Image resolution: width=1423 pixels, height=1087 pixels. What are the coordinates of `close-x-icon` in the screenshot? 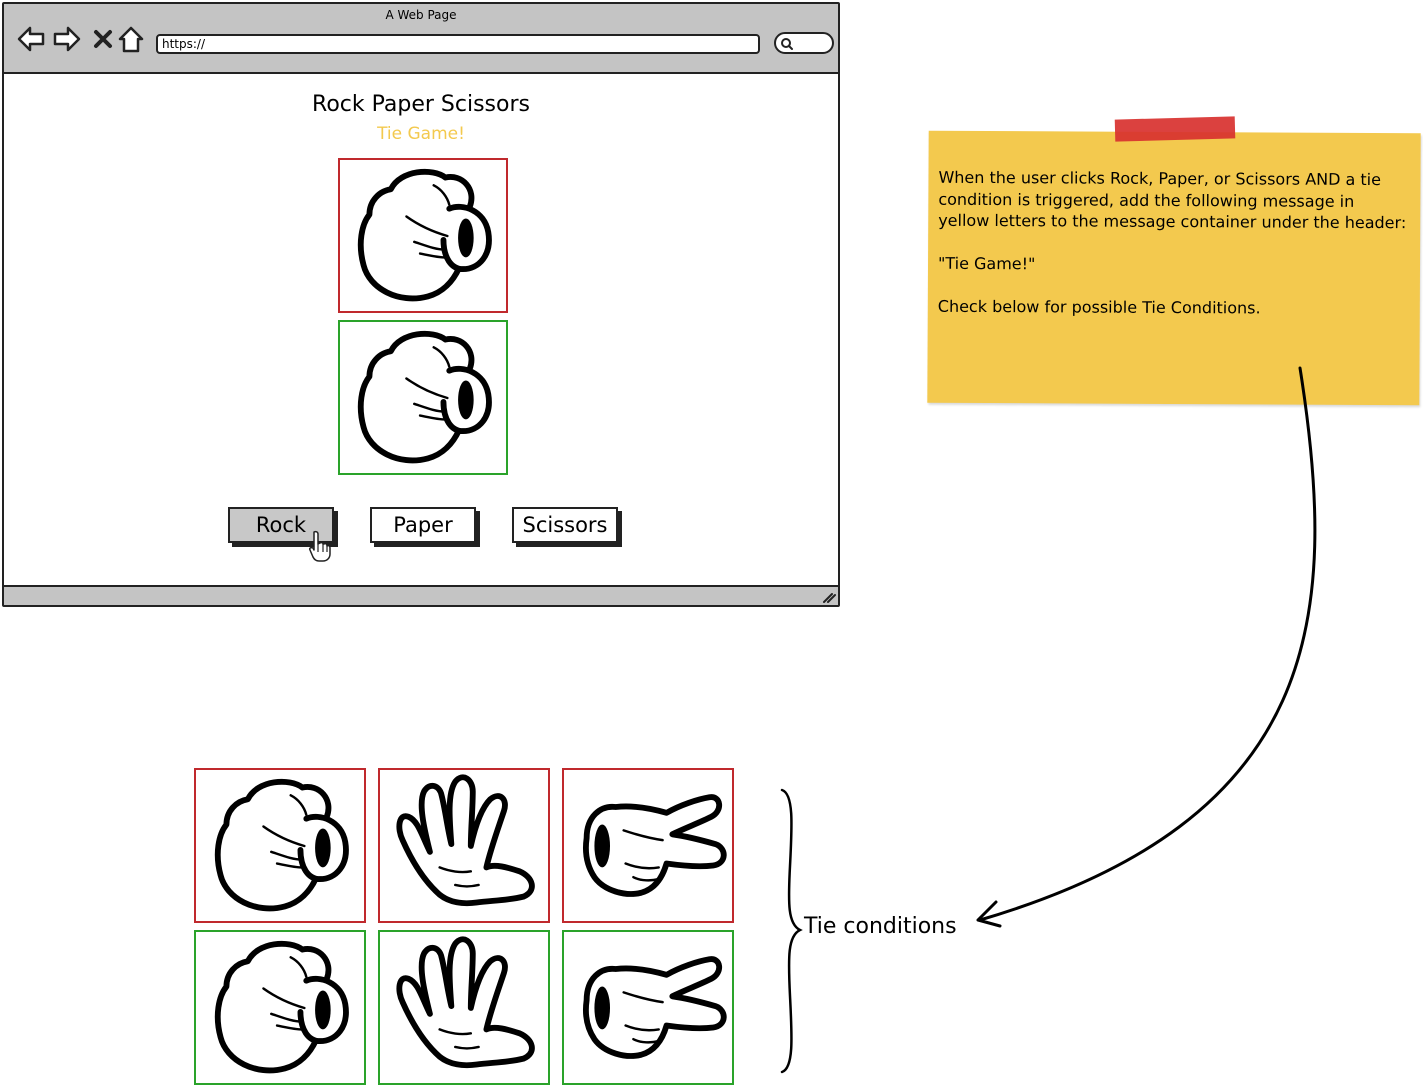 It's located at (103, 39).